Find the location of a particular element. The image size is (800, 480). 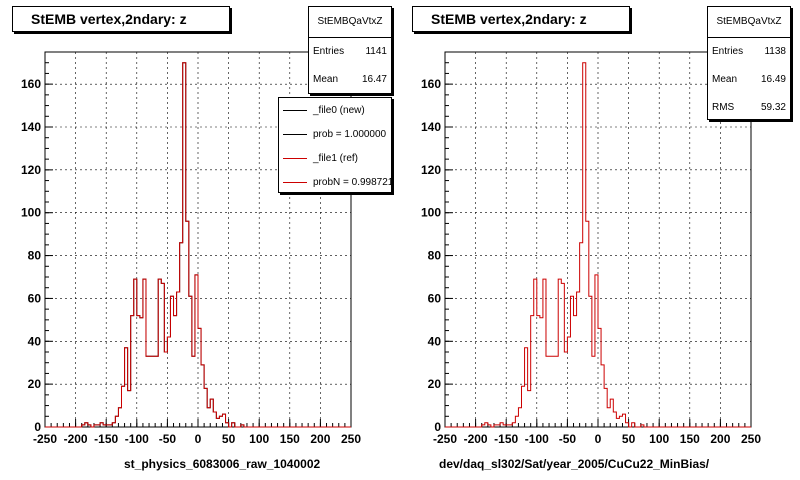

stats-row-mean: Mean 16.49 is located at coordinates (749, 80).